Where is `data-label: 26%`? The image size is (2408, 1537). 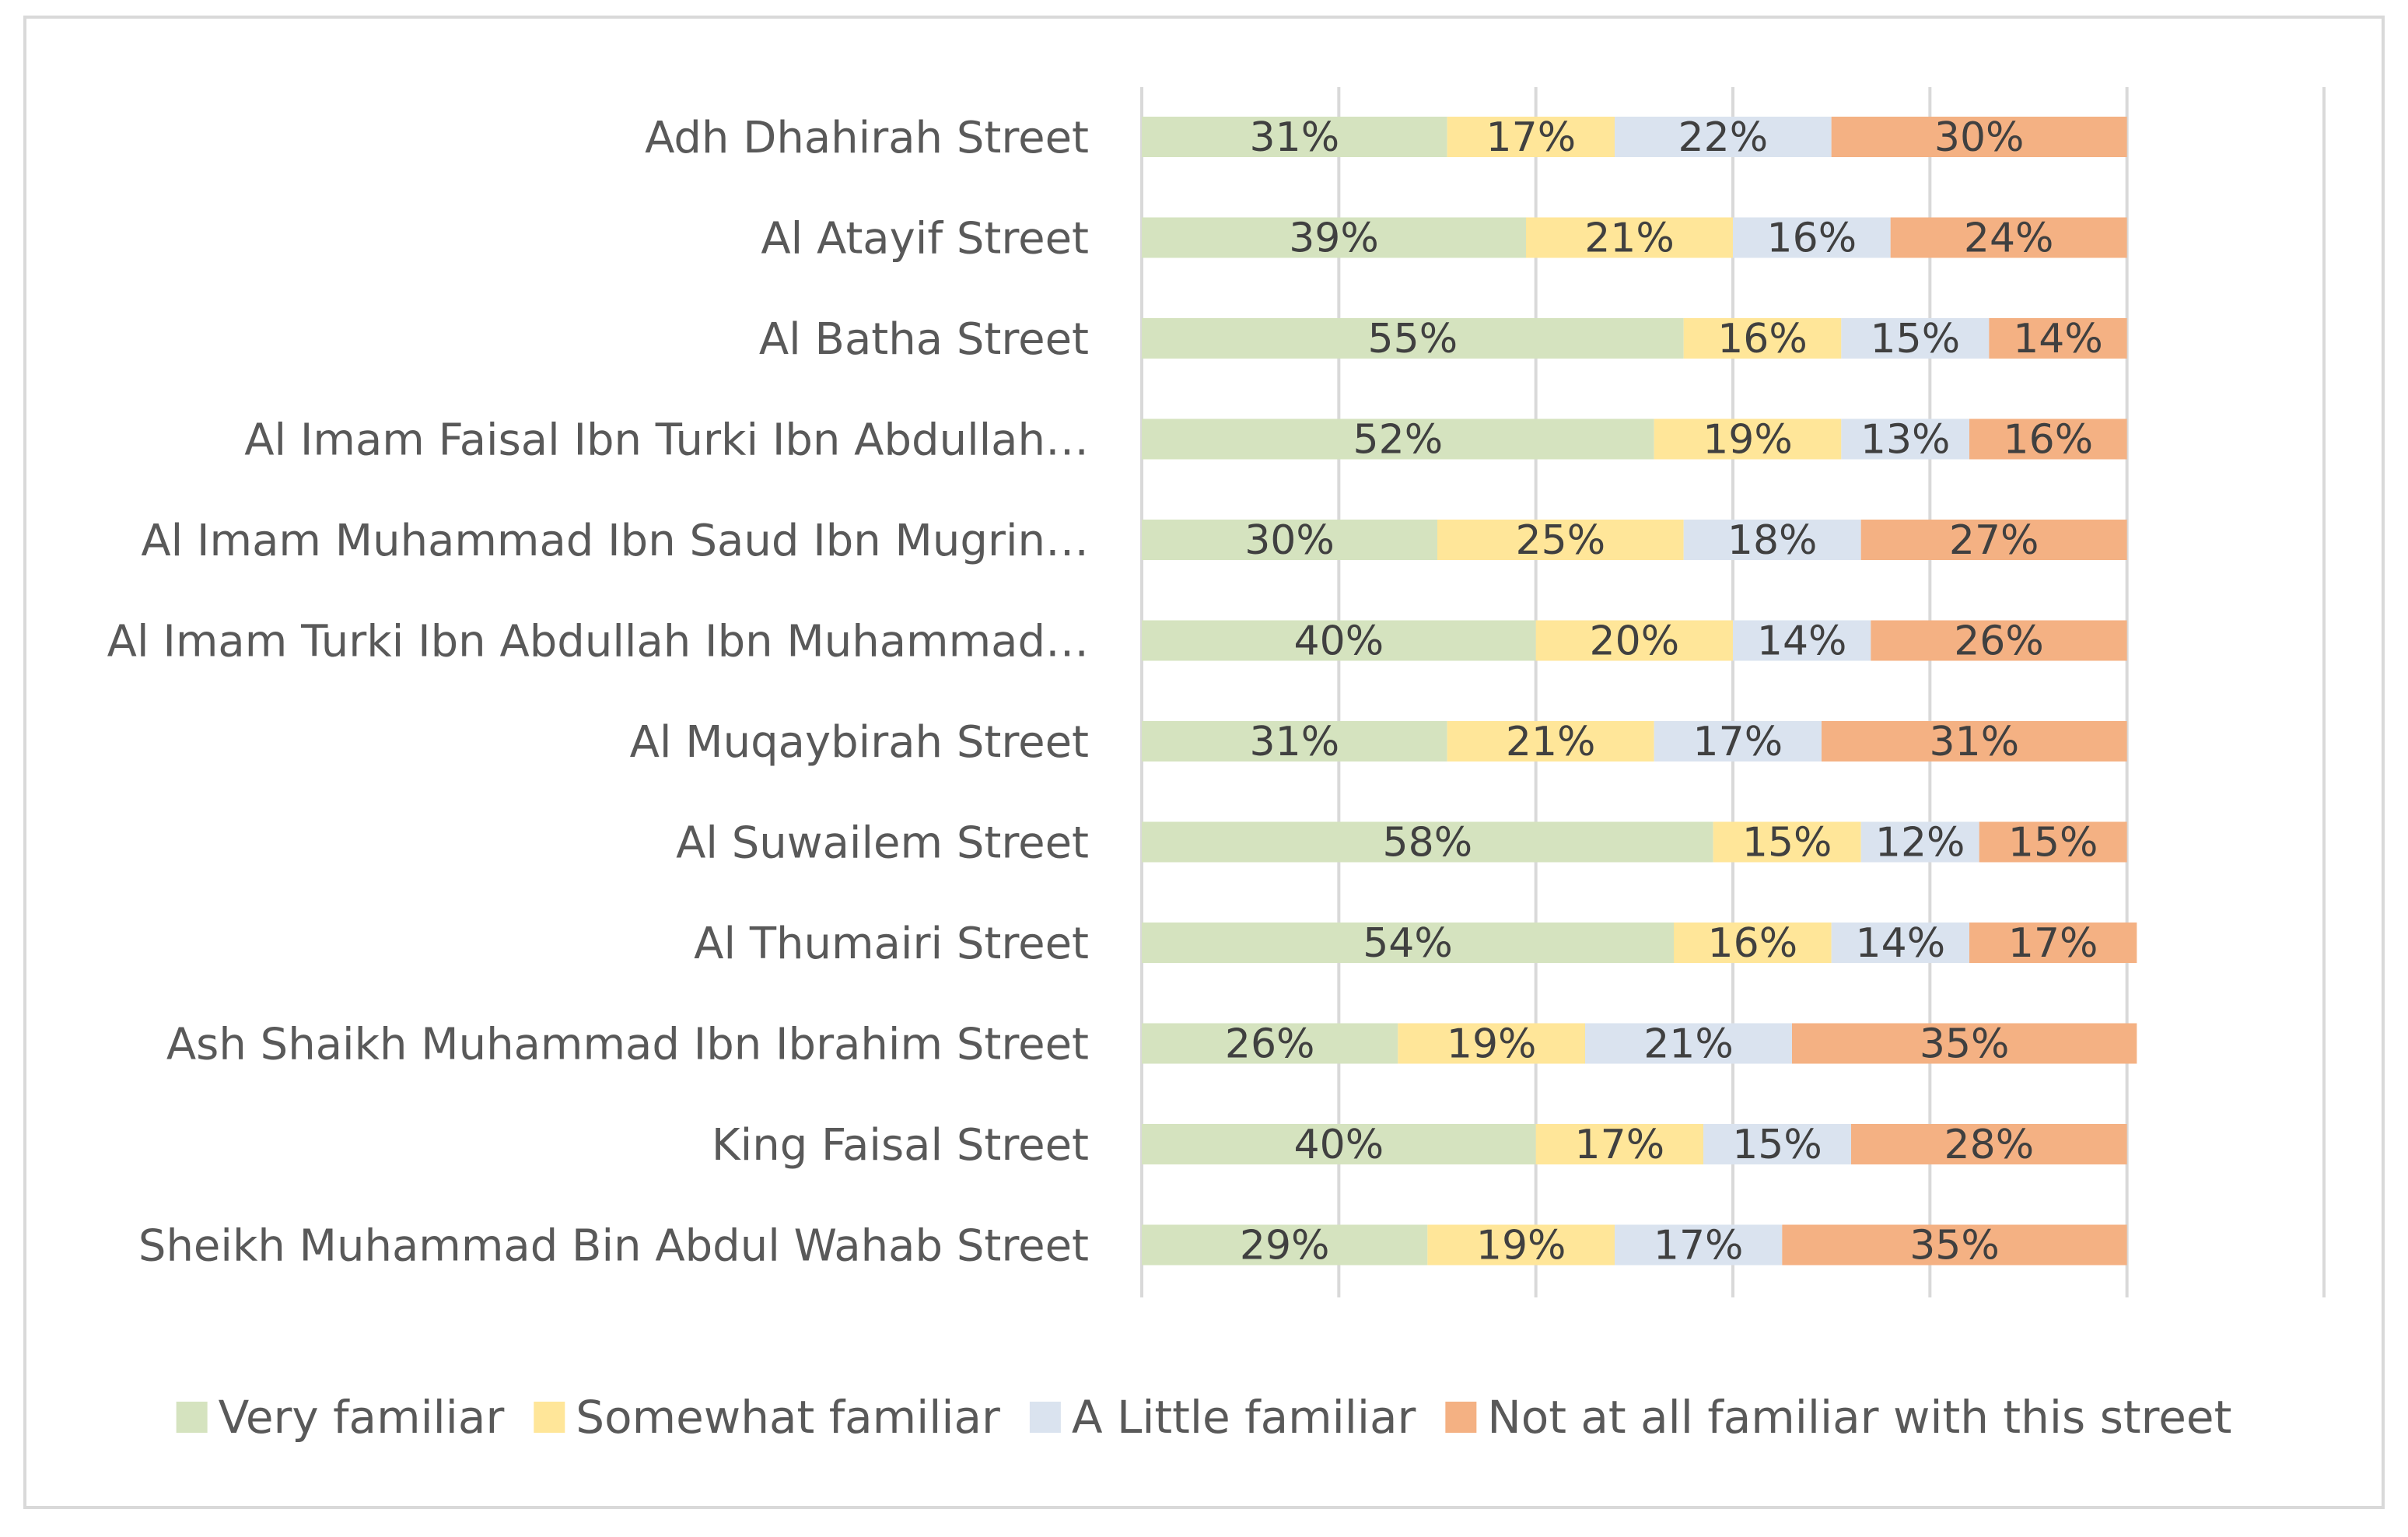 data-label: 26% is located at coordinates (1999, 641).